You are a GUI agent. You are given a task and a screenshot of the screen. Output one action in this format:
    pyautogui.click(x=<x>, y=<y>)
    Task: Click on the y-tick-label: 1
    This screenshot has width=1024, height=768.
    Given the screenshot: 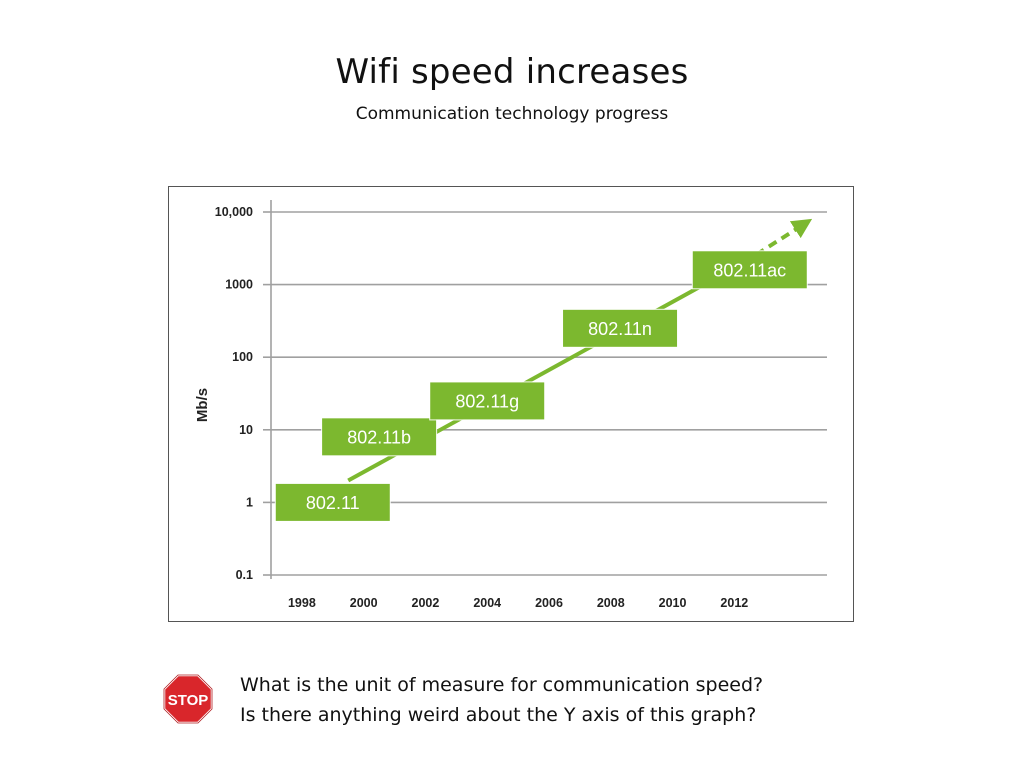 What is the action you would take?
    pyautogui.click(x=249, y=502)
    